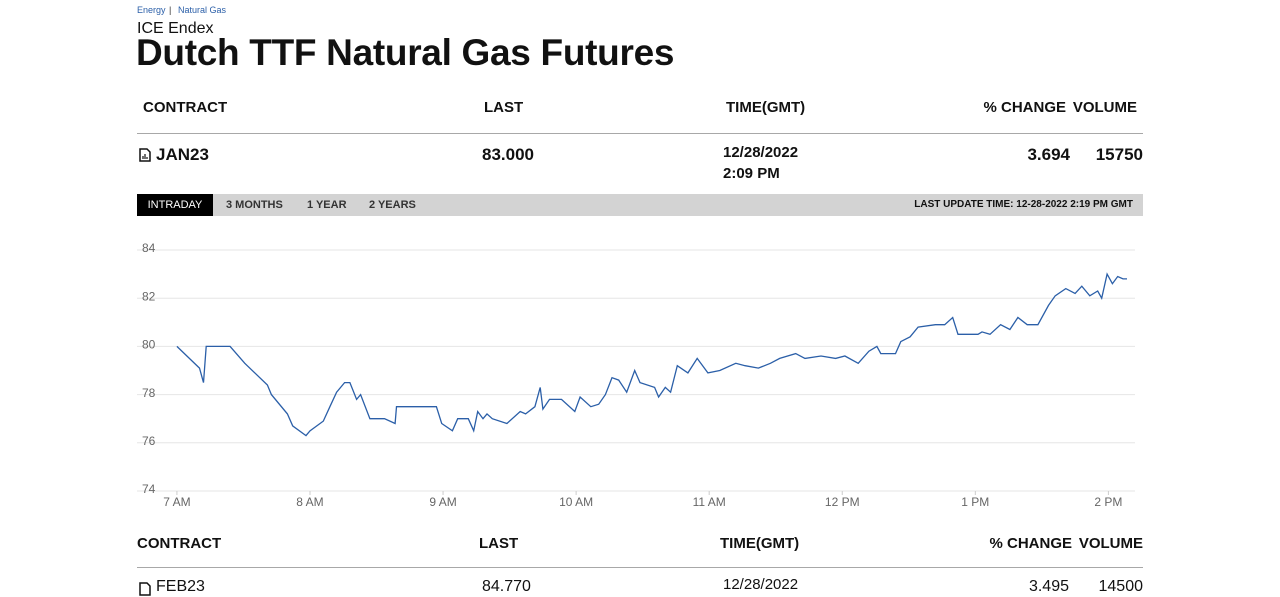  What do you see at coordinates (975, 502) in the screenshot?
I see `x-tick-label: 1 PM` at bounding box center [975, 502].